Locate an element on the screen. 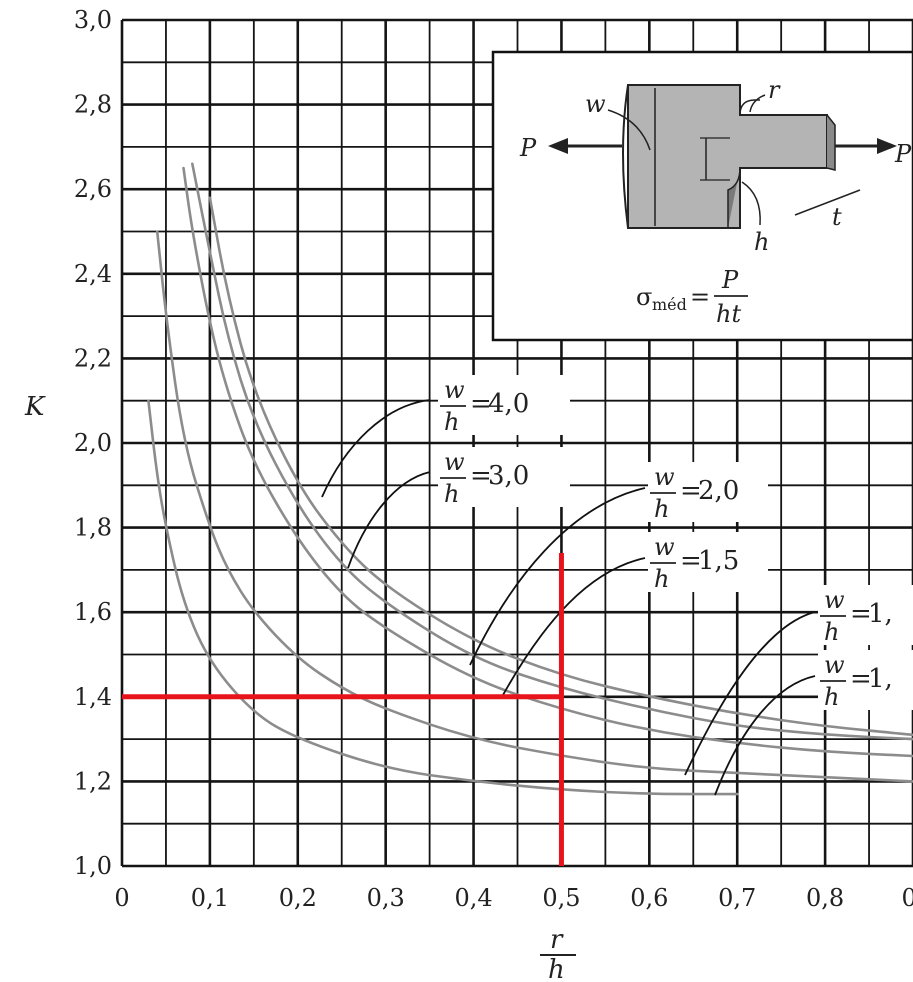 The height and width of the screenshot is (982, 913). inset-diagram: w r h t P P σ méd = P ht is located at coordinates (702, 196).